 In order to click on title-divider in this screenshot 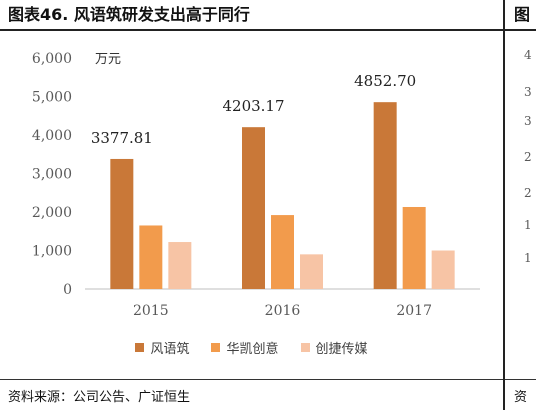, I will do `click(251, 30)`.